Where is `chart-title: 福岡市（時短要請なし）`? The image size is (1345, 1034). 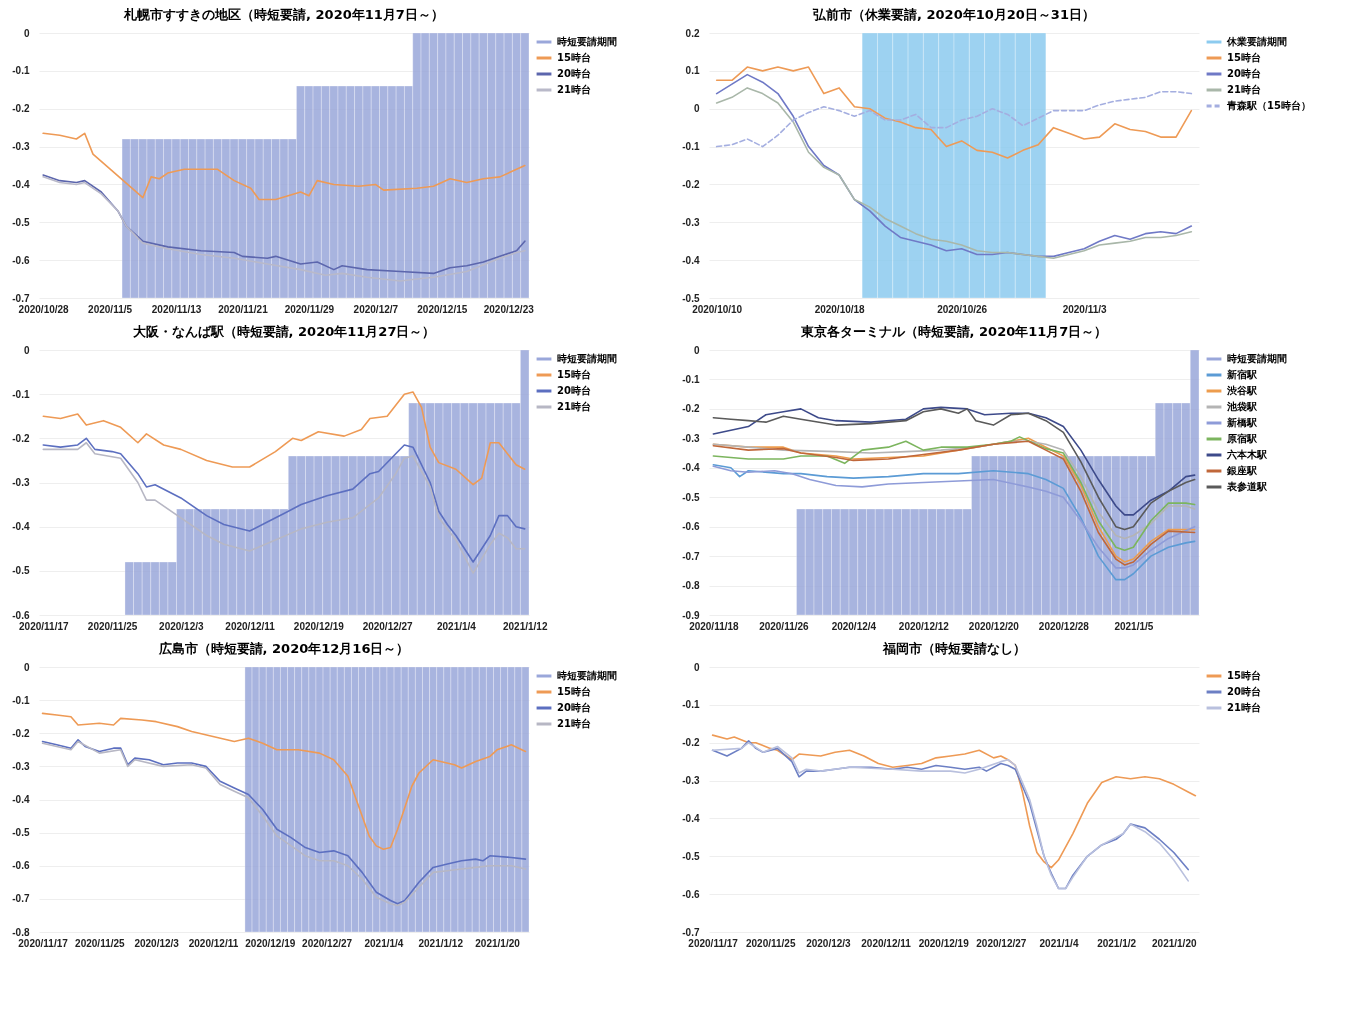 chart-title: 福岡市（時短要請なし） is located at coordinates (953, 648).